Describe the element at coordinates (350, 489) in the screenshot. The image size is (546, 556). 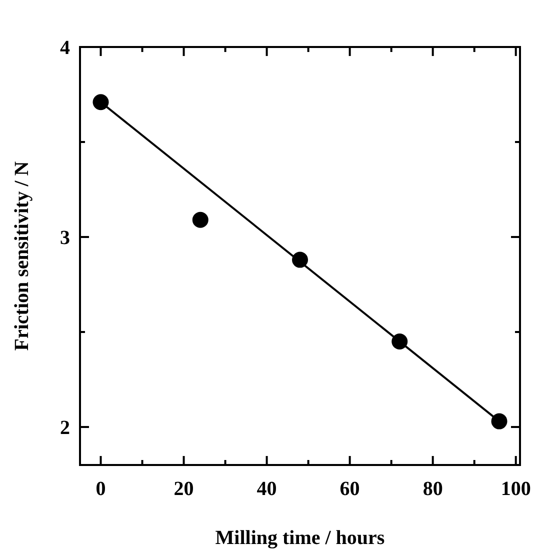
I see `x-tick-label: 60` at that location.